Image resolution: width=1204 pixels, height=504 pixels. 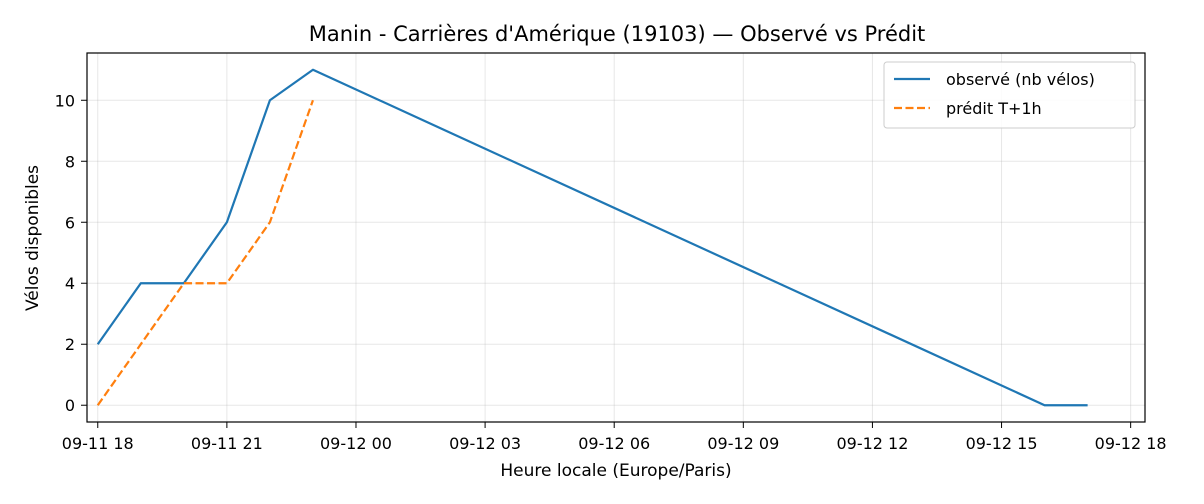 I want to click on y-tick-label: 4, so click(x=70, y=283).